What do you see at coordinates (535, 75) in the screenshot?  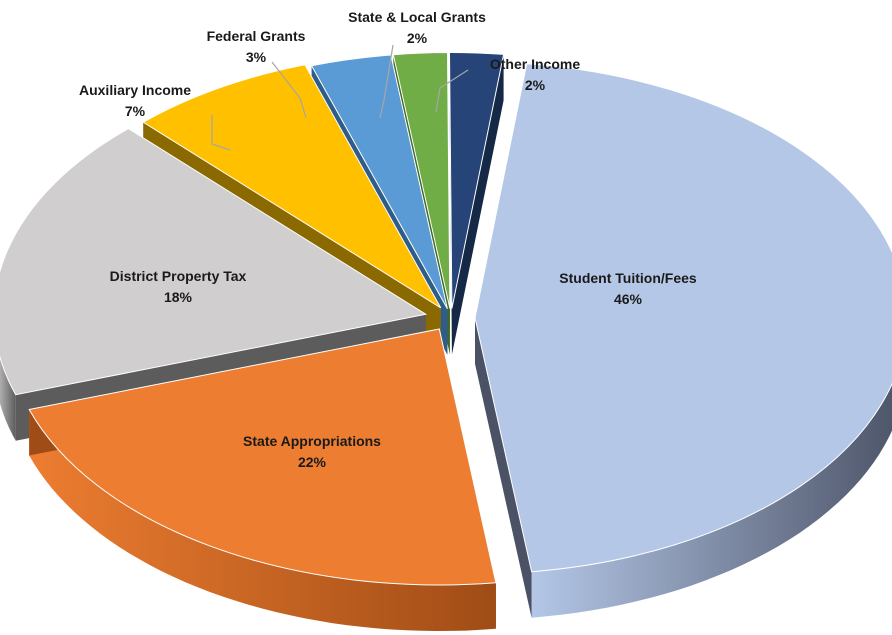 I see `label-other-income: Other Income 2%` at bounding box center [535, 75].